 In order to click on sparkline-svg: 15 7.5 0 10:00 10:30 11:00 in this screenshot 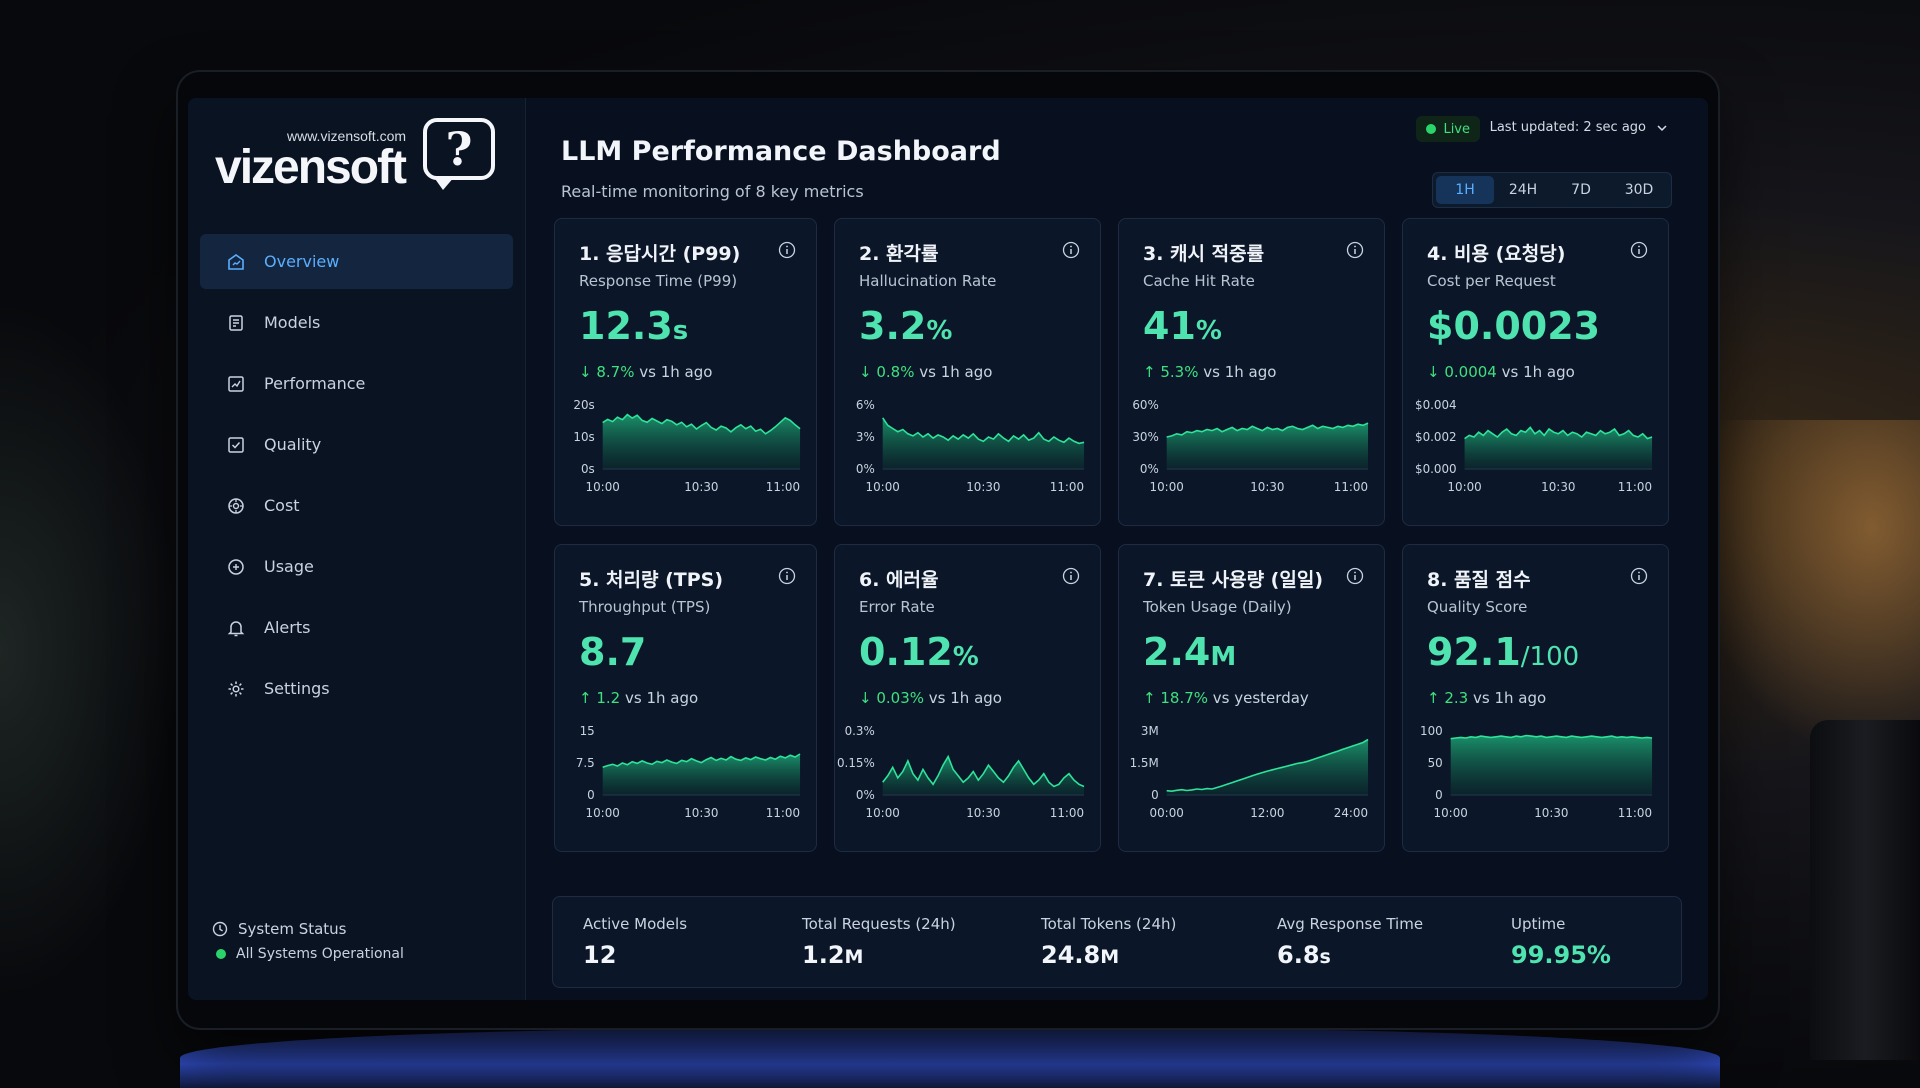, I will do `click(688, 772)`.